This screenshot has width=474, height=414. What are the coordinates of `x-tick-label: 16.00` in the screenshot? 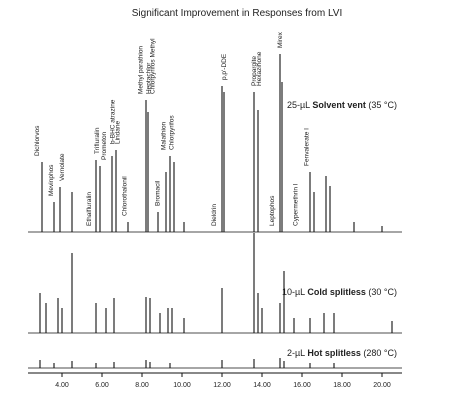 It's located at (302, 385).